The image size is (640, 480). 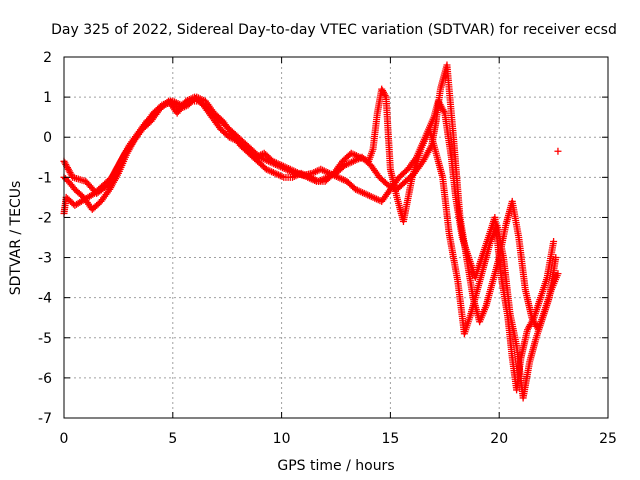 What do you see at coordinates (45, 419) in the screenshot?
I see `y-tick-label: -7` at bounding box center [45, 419].